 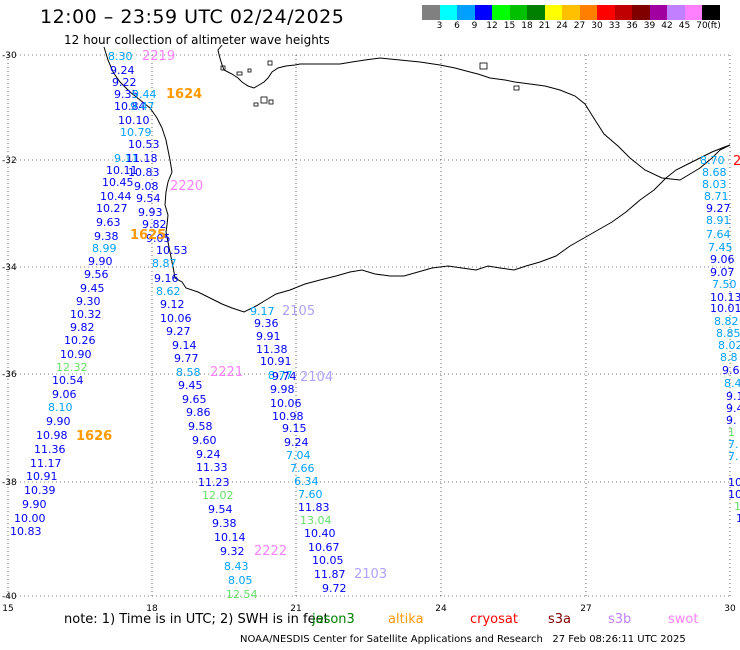 What do you see at coordinates (457, 26) in the screenshot?
I see `color-scale-tick: 6` at bounding box center [457, 26].